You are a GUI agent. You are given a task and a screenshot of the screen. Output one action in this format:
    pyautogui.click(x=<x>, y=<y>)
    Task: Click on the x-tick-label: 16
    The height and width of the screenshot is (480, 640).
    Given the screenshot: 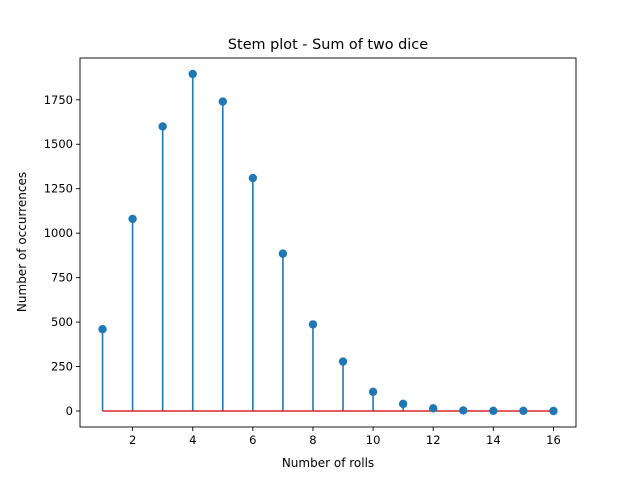 What is the action you would take?
    pyautogui.click(x=553, y=440)
    